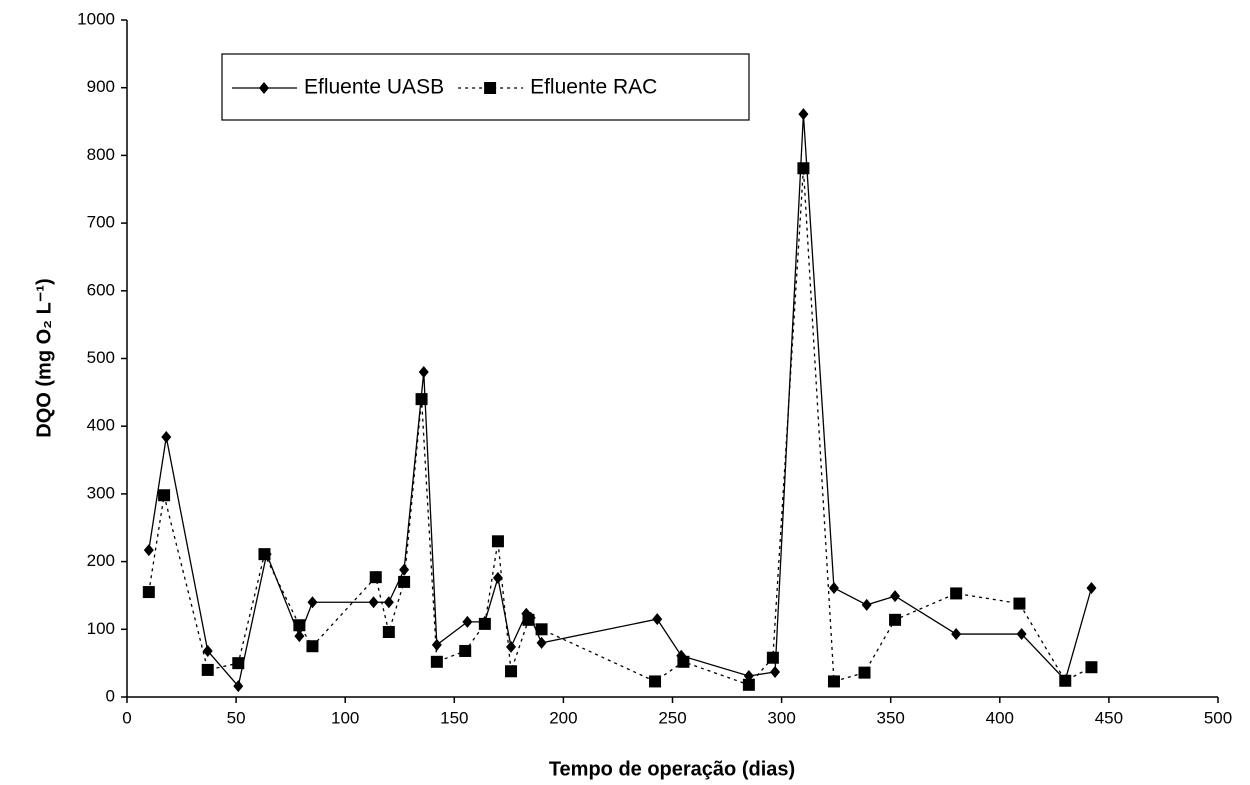 Image resolution: width=1250 pixels, height=785 pixels. I want to click on y-tick-label: 800, so click(101, 154).